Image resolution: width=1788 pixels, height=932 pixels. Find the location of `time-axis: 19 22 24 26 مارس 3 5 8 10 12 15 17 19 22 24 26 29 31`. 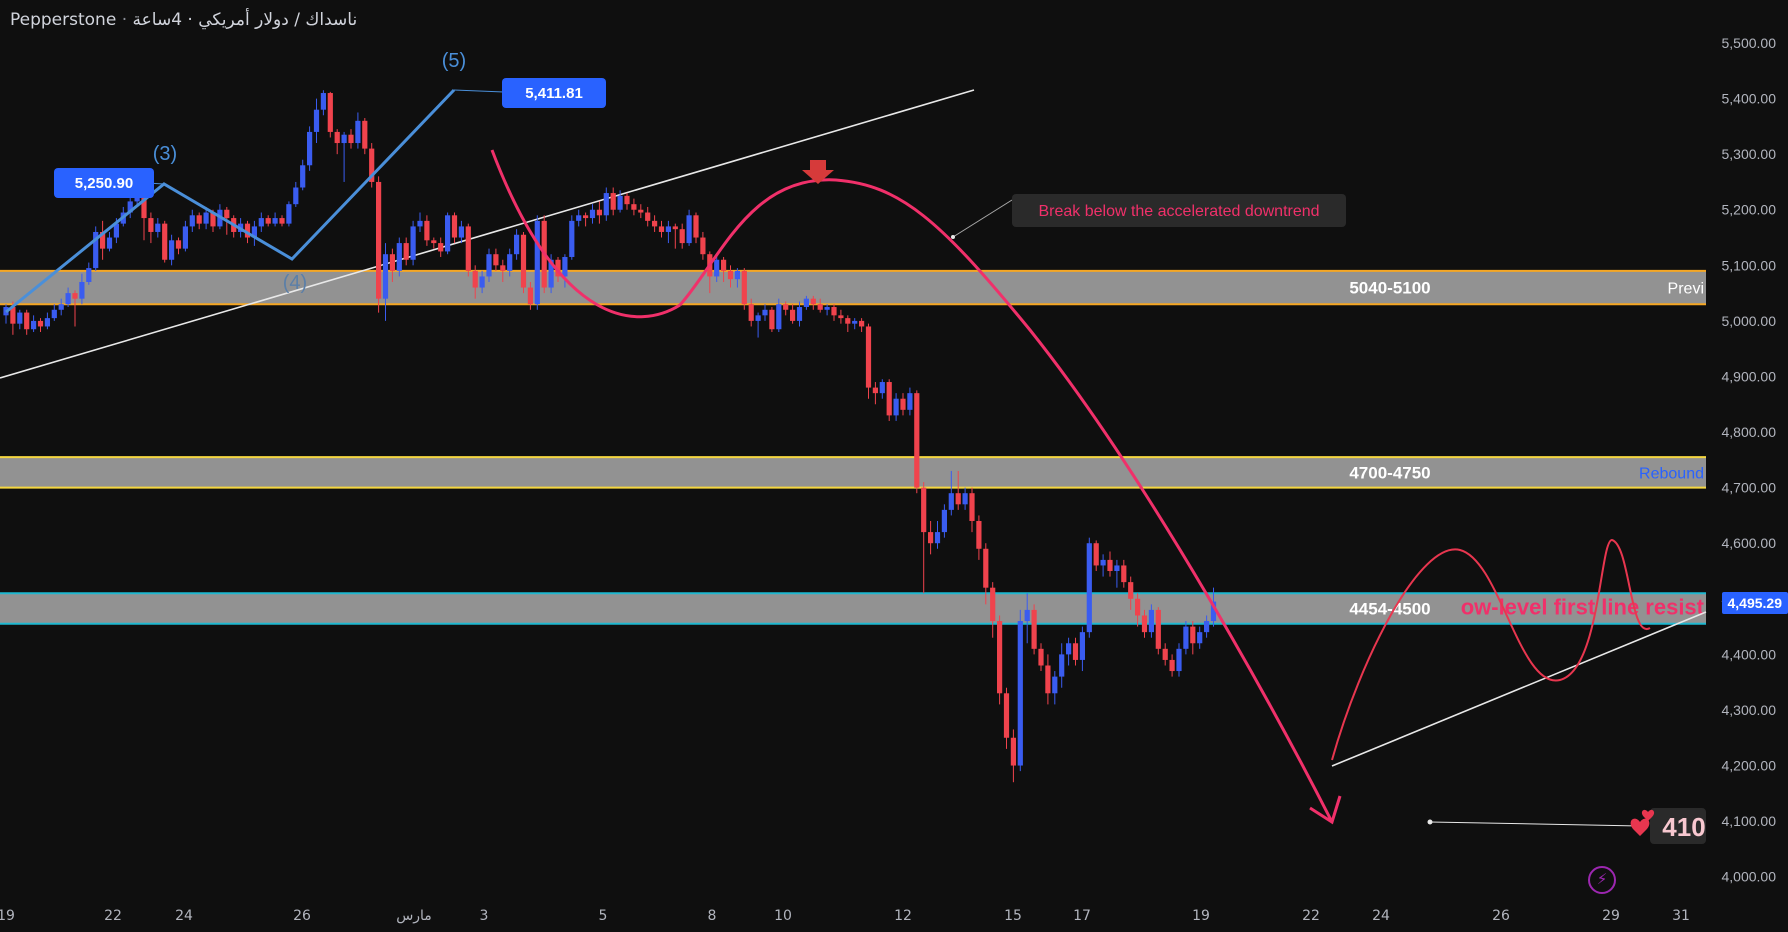

time-axis: 19 22 24 26 مارس 3 5 8 10 12 15 17 19 22 24 26 29 31 is located at coordinates (845, 916).